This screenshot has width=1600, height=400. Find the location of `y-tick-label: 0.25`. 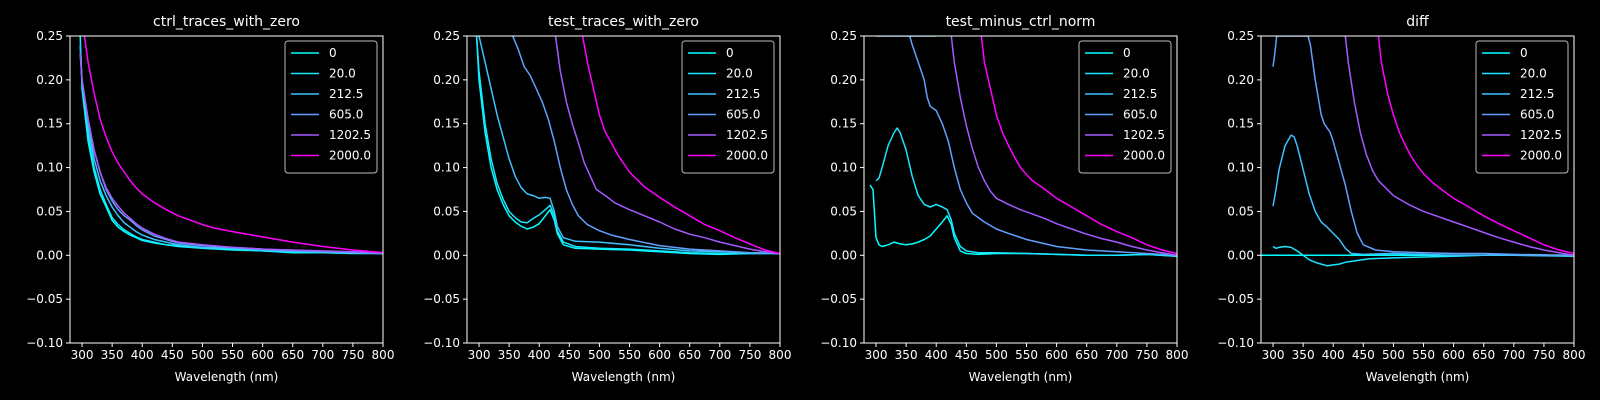

y-tick-label: 0.25 is located at coordinates (843, 36).